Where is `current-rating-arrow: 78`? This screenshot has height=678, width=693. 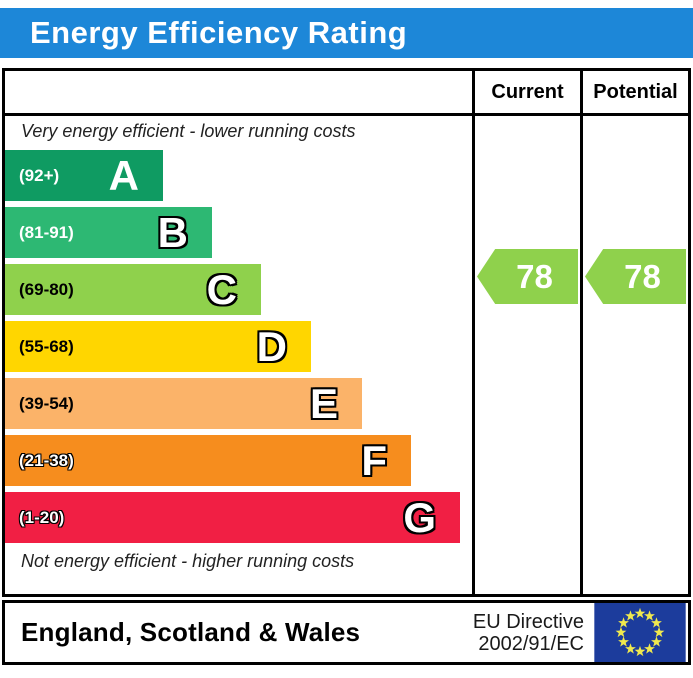 current-rating-arrow: 78 is located at coordinates (527, 276).